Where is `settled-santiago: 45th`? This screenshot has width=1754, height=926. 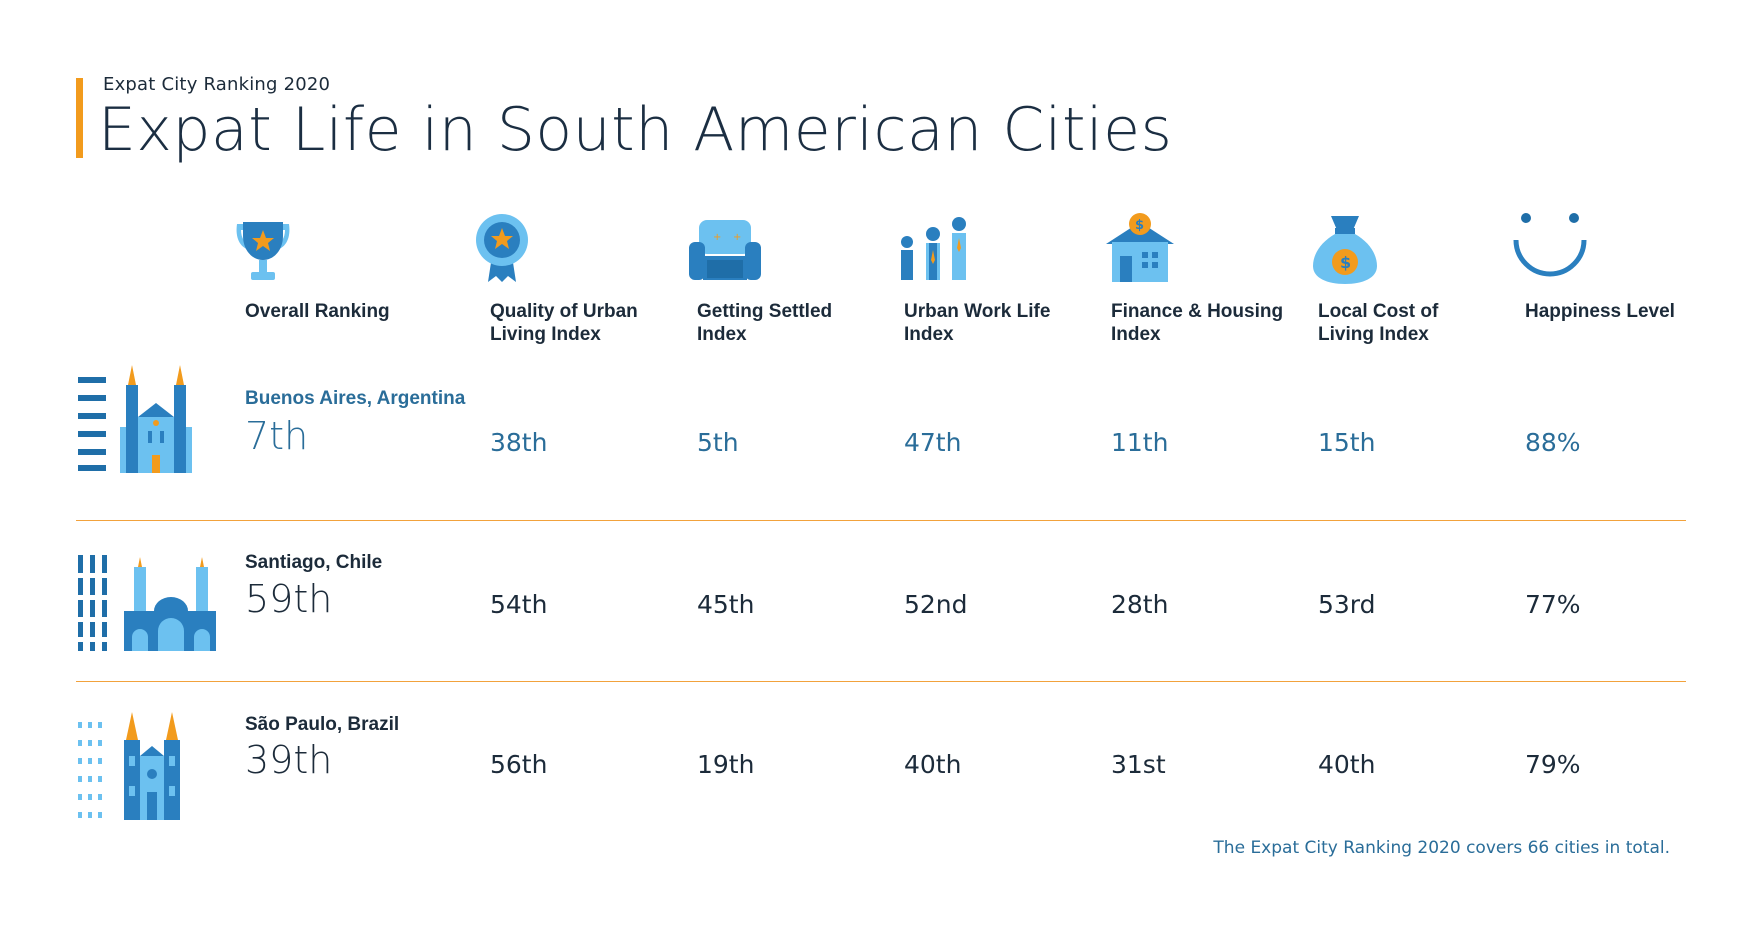 settled-santiago: 45th is located at coordinates (726, 604).